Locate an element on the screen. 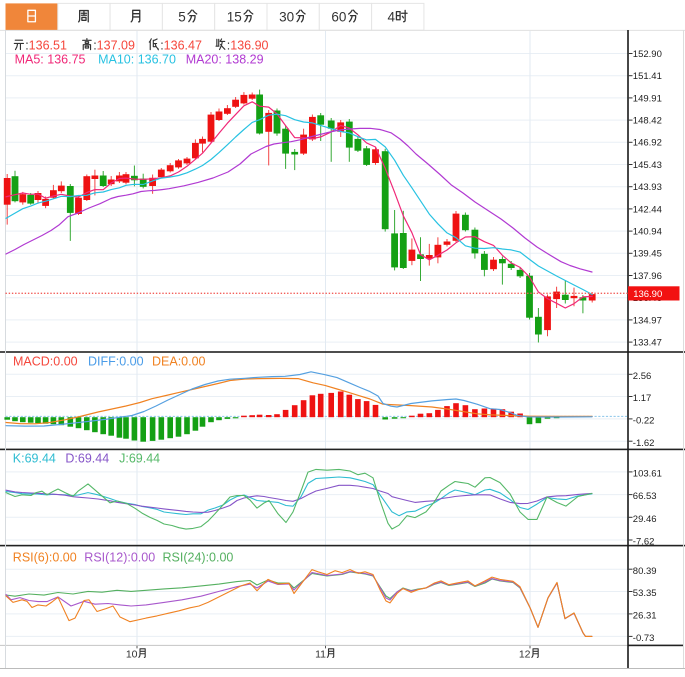 Image resolution: width=685 pixels, height=677 pixels. svg-text: 66.53 is located at coordinates (645, 496).